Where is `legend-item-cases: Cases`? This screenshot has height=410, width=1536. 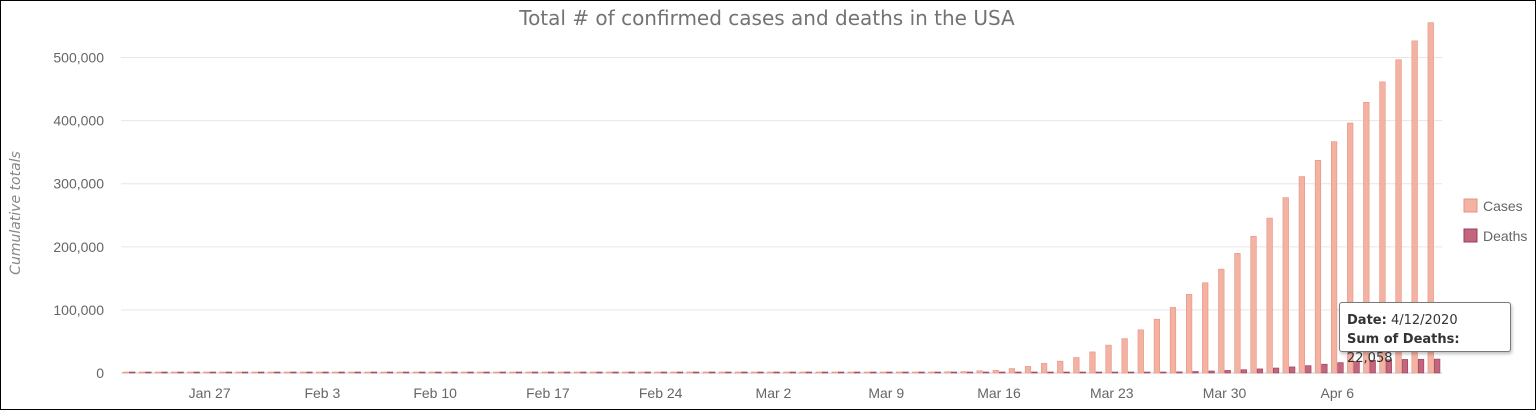 legend-item-cases: Cases is located at coordinates (1493, 206).